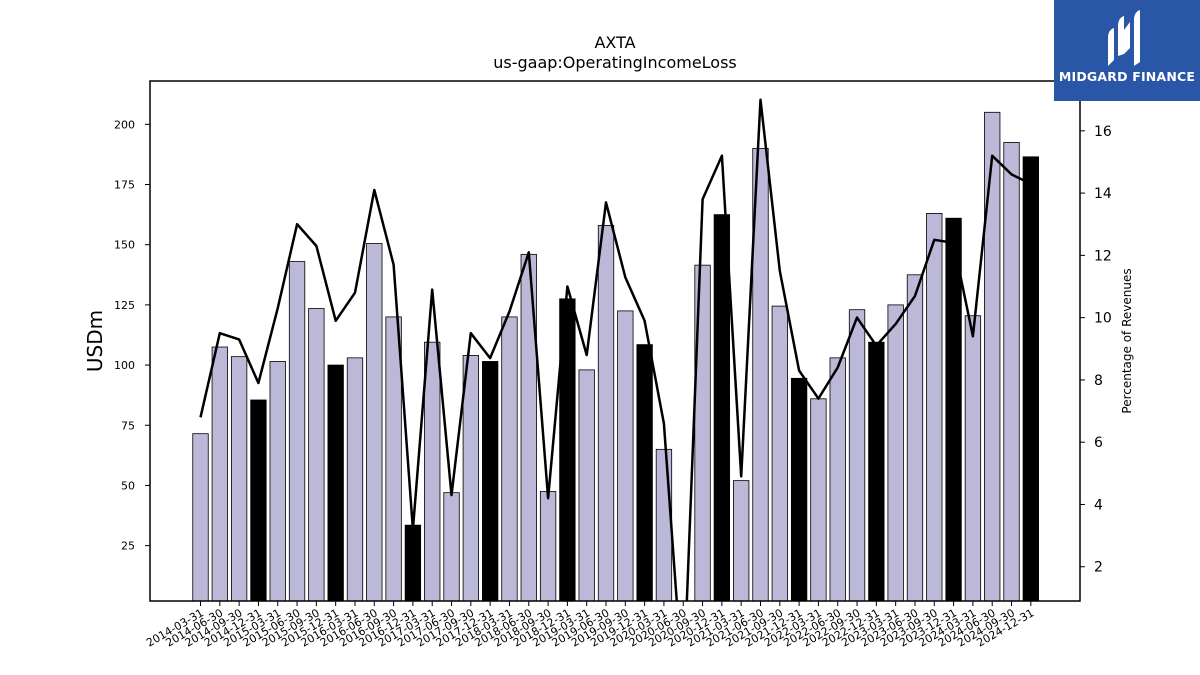  Describe the element at coordinates (1098, 443) in the screenshot. I see `y-right-tick-label: 6` at that location.